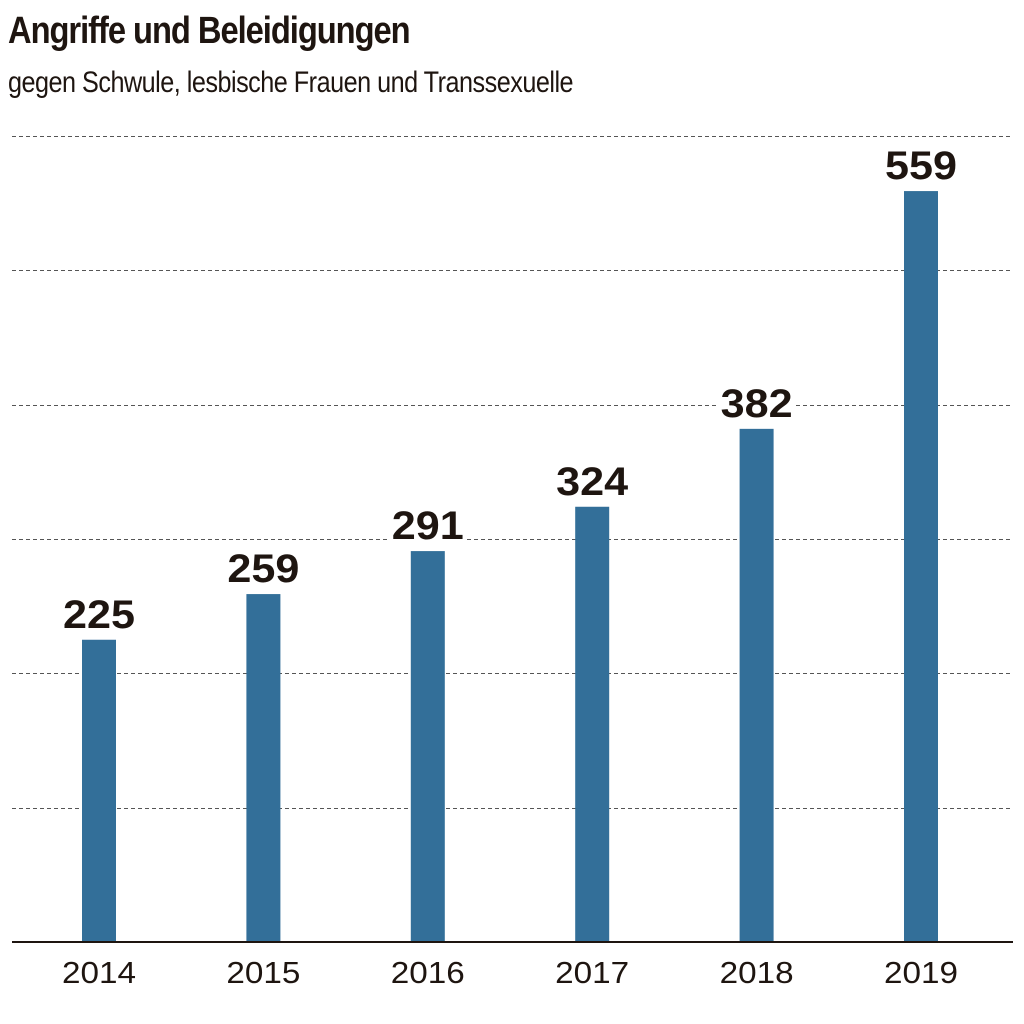 The height and width of the screenshot is (1024, 1024). I want to click on value-label-2014: 225, so click(99, 615).